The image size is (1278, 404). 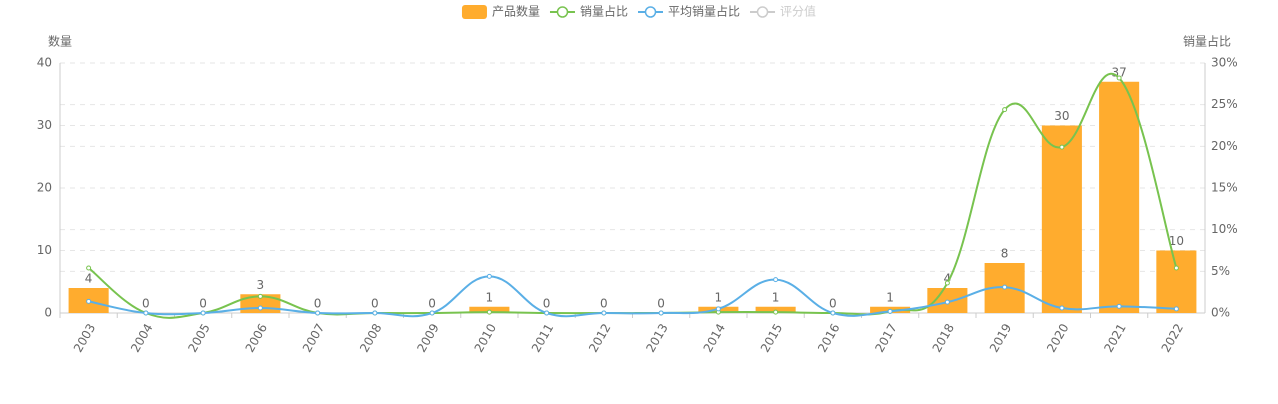 I want to click on x-tick-label: 2012, so click(x=599, y=337).